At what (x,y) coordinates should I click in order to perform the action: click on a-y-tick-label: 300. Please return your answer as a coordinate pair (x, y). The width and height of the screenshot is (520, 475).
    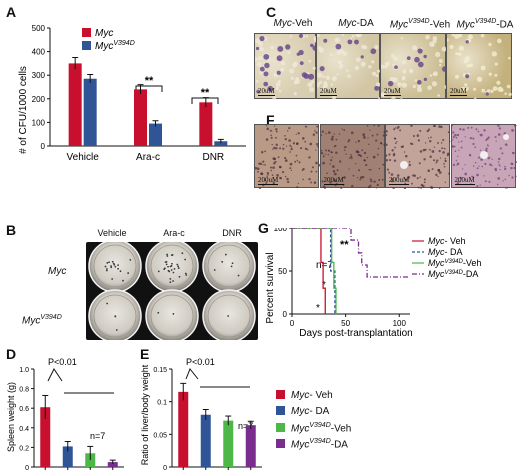
    Looking at the image, I should click on (39, 75).